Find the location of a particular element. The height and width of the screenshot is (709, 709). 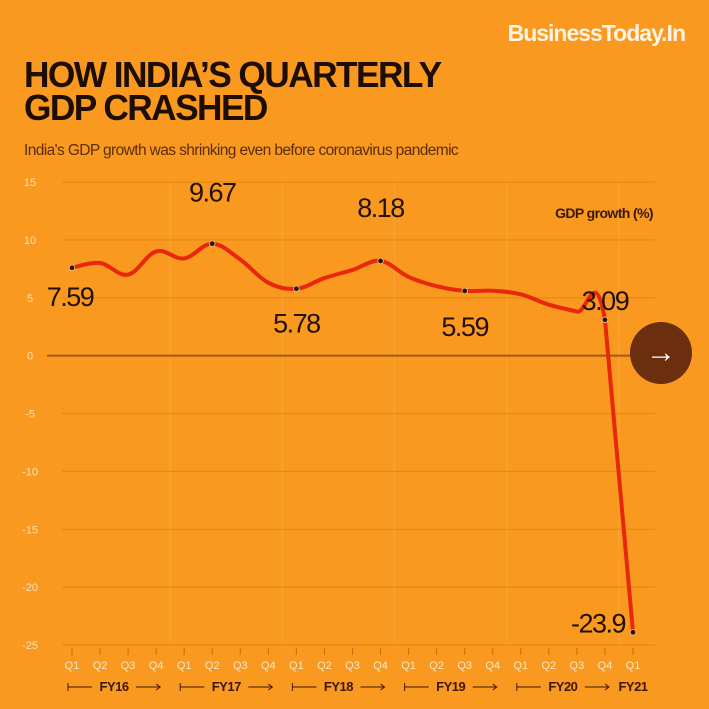

data-label: 9.67 is located at coordinates (212, 193).